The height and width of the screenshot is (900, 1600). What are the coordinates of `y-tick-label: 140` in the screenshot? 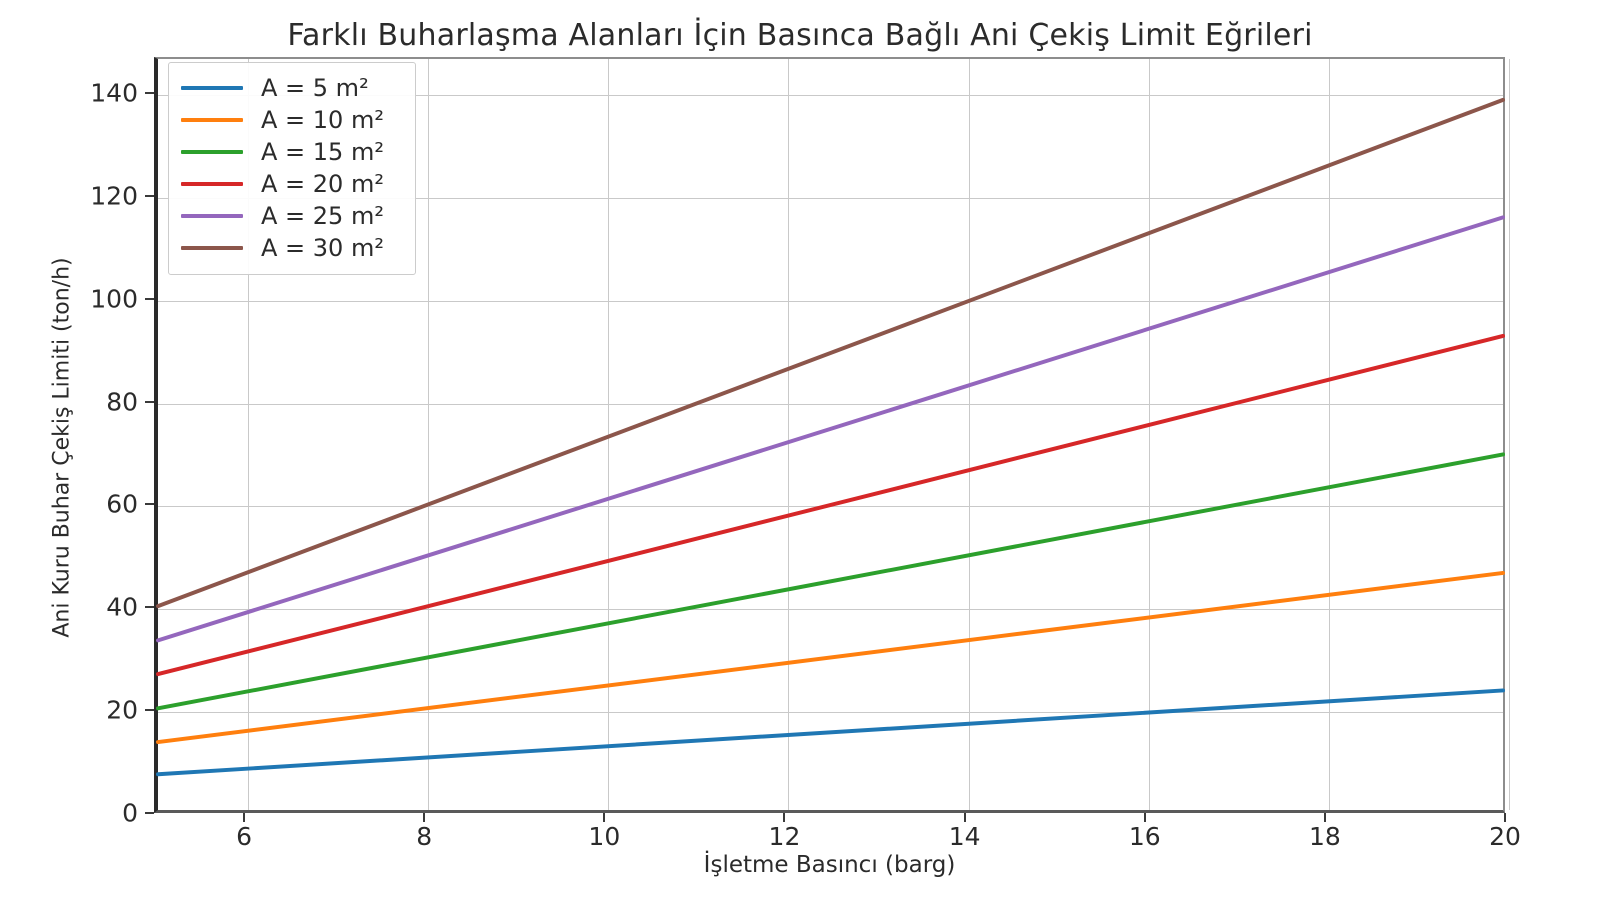 It's located at (114, 93).